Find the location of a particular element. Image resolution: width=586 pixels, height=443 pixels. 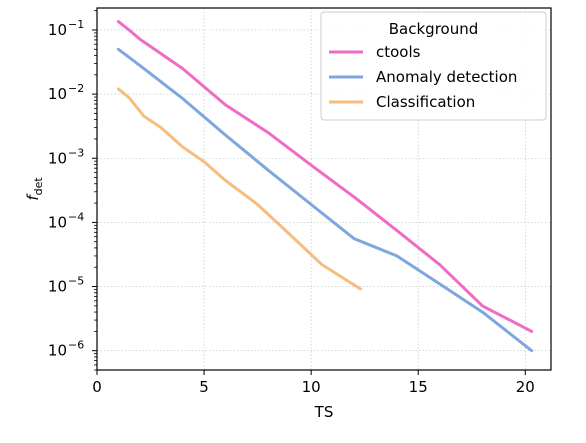

y-tick-label-exponent: −1 is located at coordinates (76, 24).